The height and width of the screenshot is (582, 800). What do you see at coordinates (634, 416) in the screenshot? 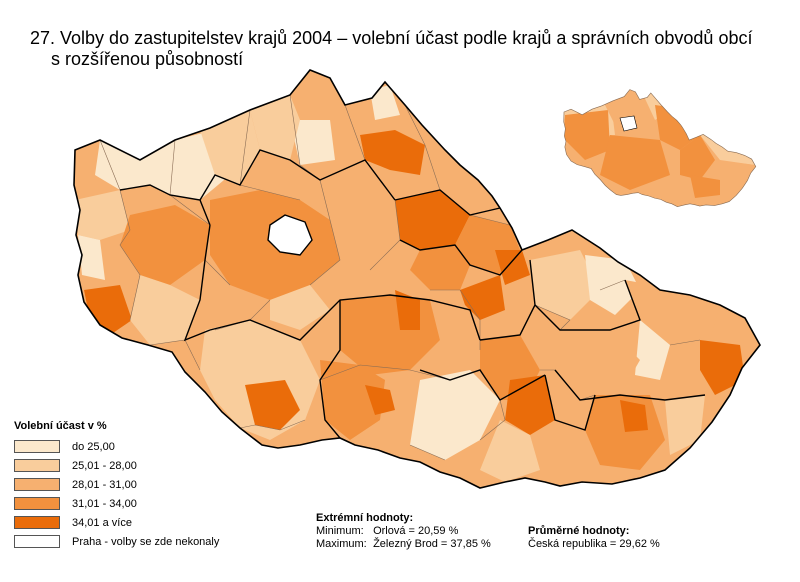
I see `area-uherske-hradiste` at bounding box center [634, 416].